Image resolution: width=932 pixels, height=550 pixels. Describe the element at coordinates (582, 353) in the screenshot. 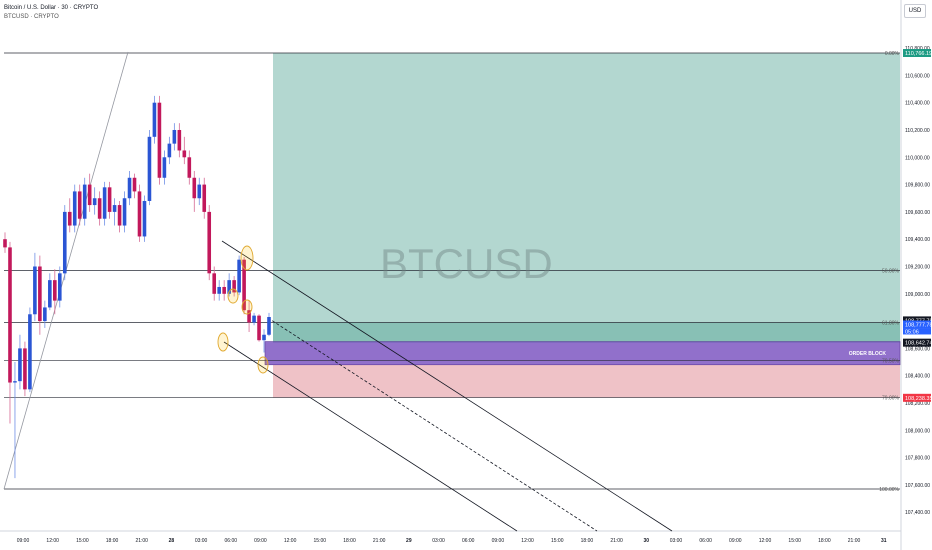

I see `order-block-zone` at that location.